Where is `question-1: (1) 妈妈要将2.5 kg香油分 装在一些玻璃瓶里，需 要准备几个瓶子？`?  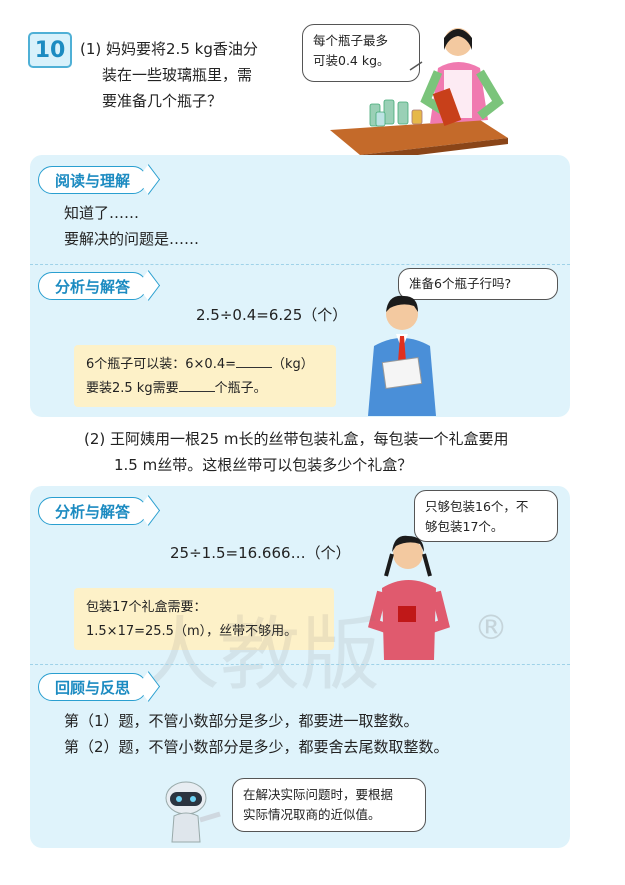 question-1: (1) 妈妈要将2.5 kg香油分 装在一些玻璃瓶里，需 要准备几个瓶子？ is located at coordinates (200, 75).